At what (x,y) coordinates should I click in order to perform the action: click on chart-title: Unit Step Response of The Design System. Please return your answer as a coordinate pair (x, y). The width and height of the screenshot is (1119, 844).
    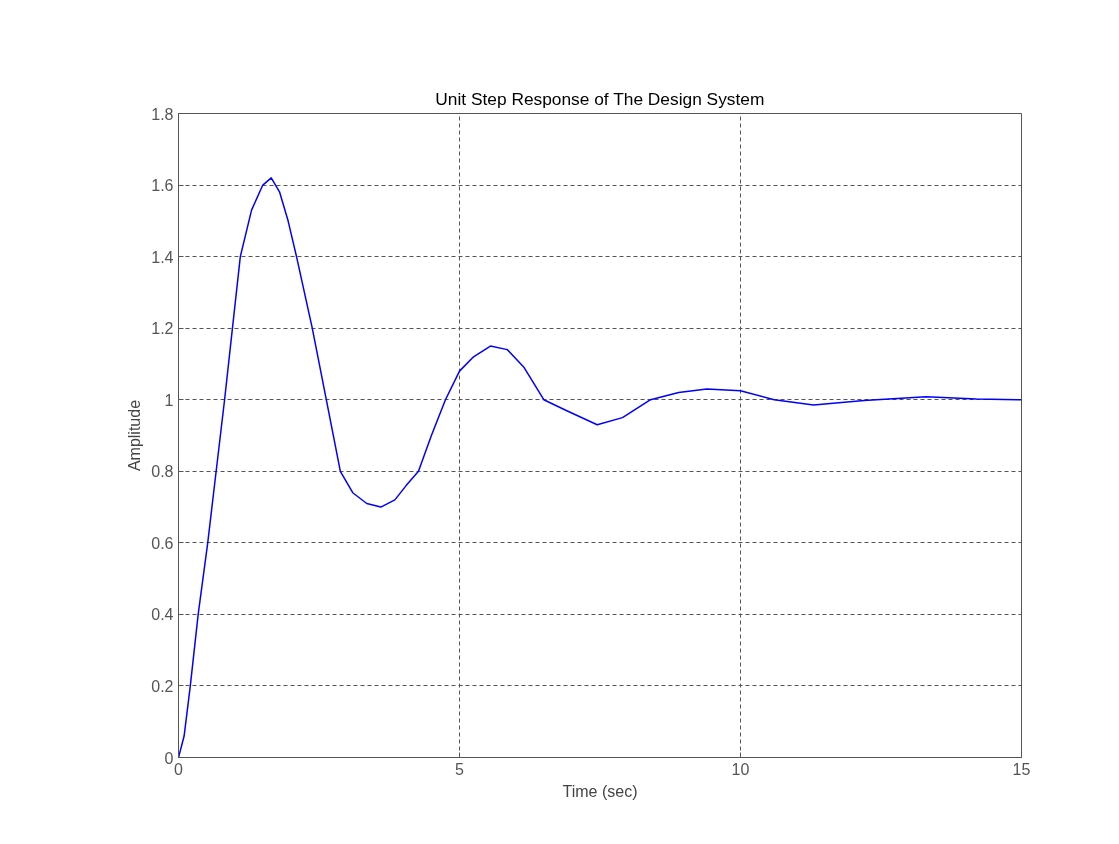
    Looking at the image, I should click on (600, 98).